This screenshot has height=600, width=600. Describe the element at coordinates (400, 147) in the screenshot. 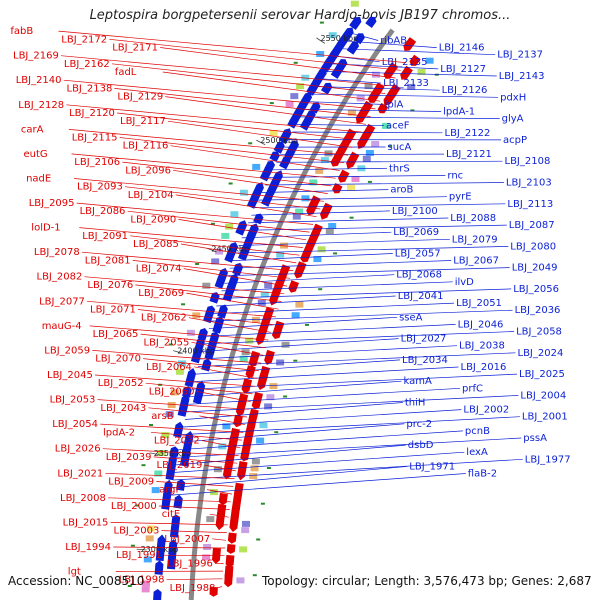

I see `forward-gene-label: sucA` at that location.